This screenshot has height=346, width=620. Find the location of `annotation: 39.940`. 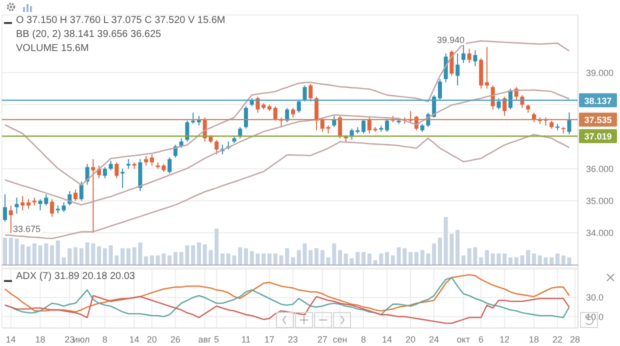

annotation: 39.940 is located at coordinates (451, 40).